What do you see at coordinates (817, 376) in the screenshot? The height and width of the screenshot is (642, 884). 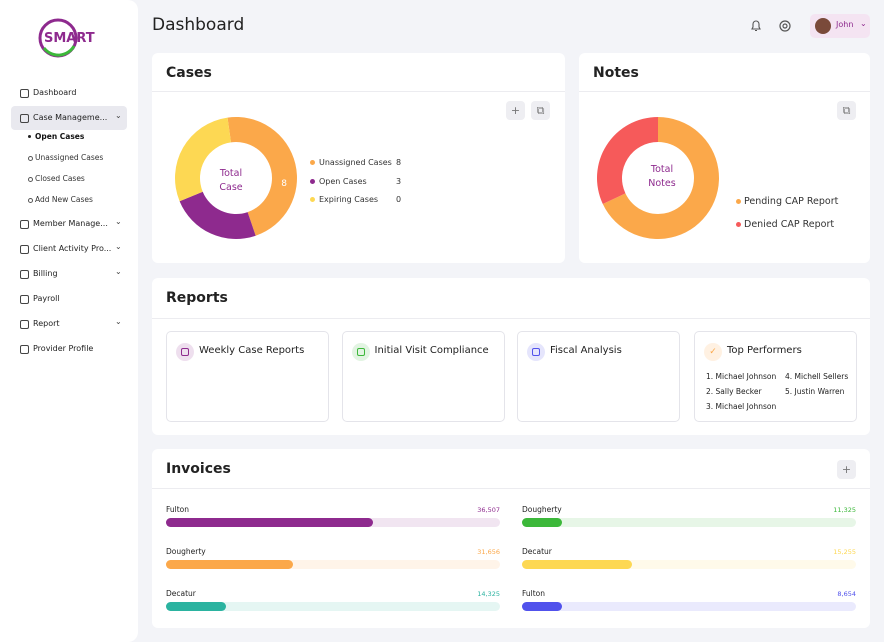 I see `performer-name: 4. Michell Sellers` at bounding box center [817, 376].